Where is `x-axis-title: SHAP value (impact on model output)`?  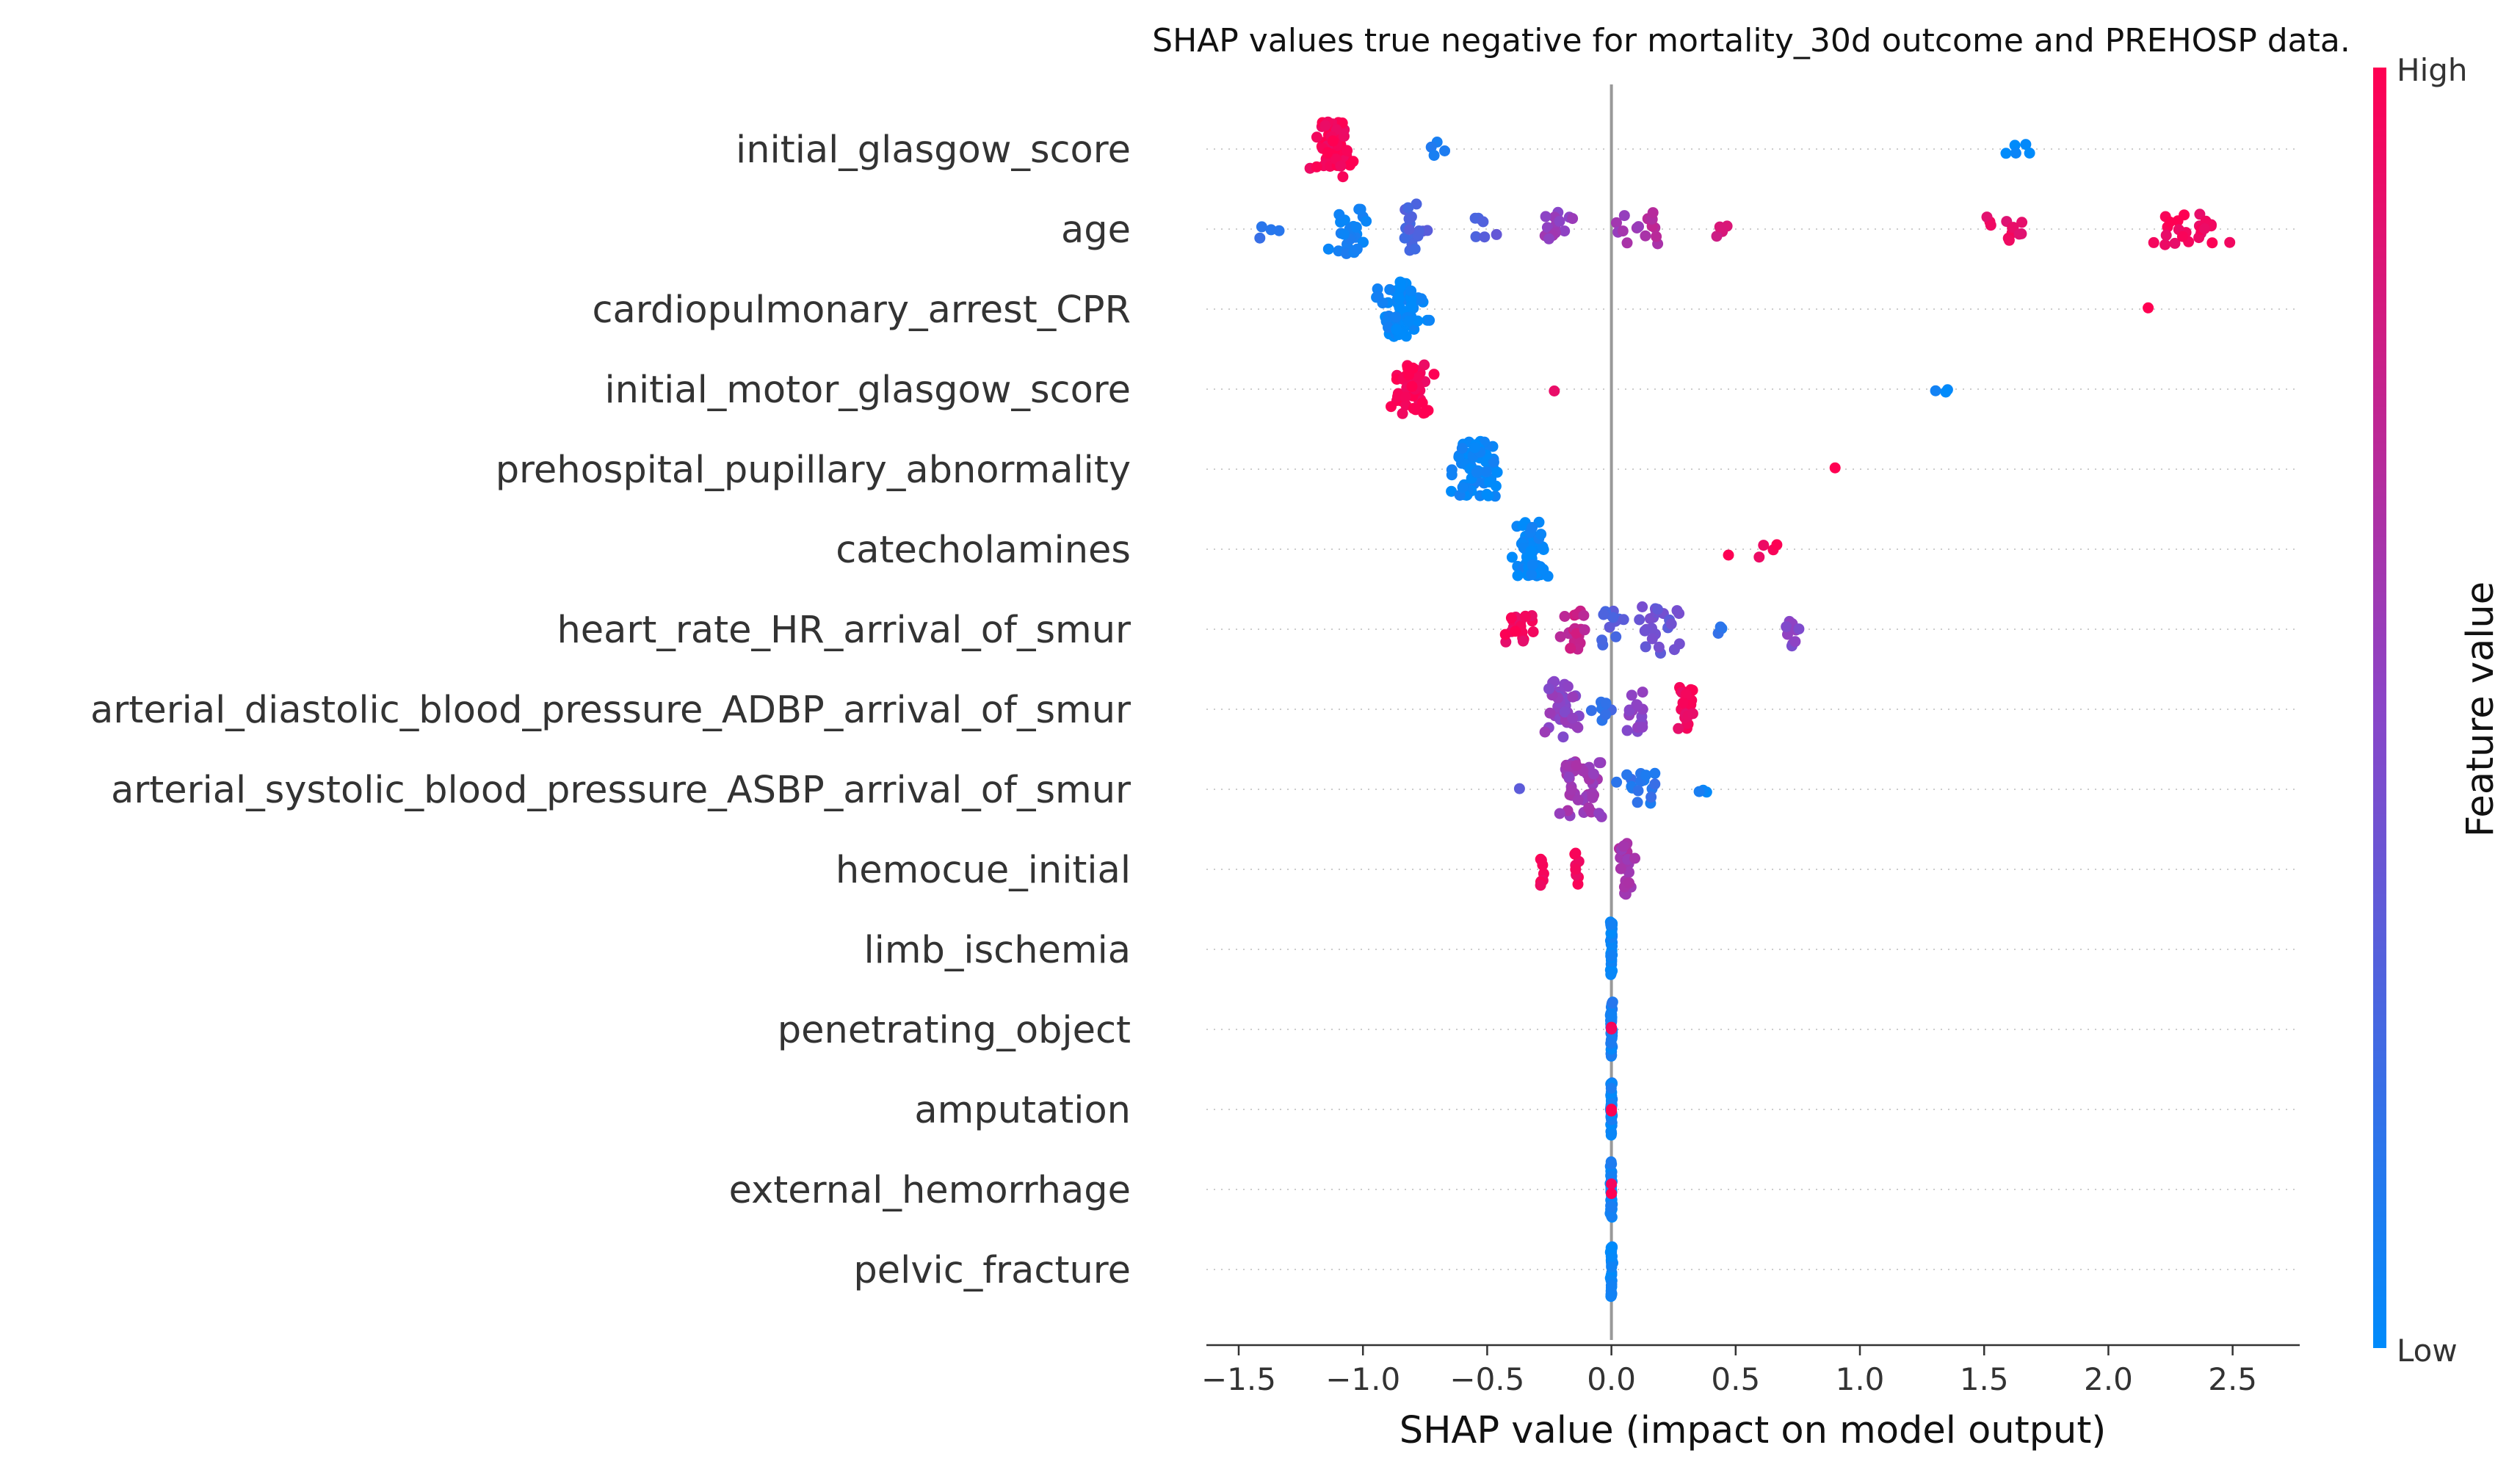
x-axis-title: SHAP value (impact on model output) is located at coordinates (1753, 1430).